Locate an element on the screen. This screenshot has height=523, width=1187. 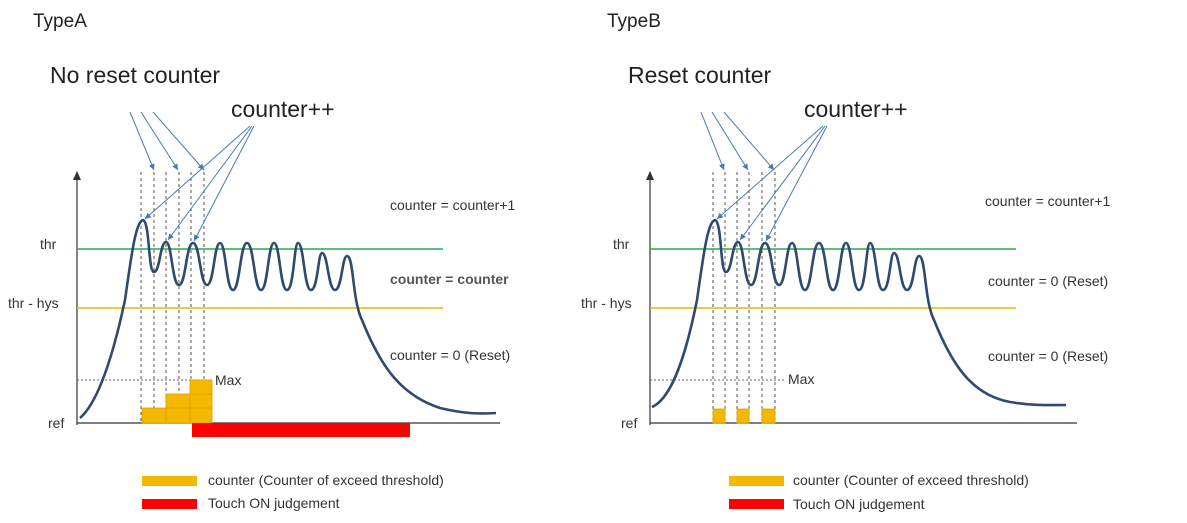
type-a-thr-hys-label: thr - hys is located at coordinates (33, 303).